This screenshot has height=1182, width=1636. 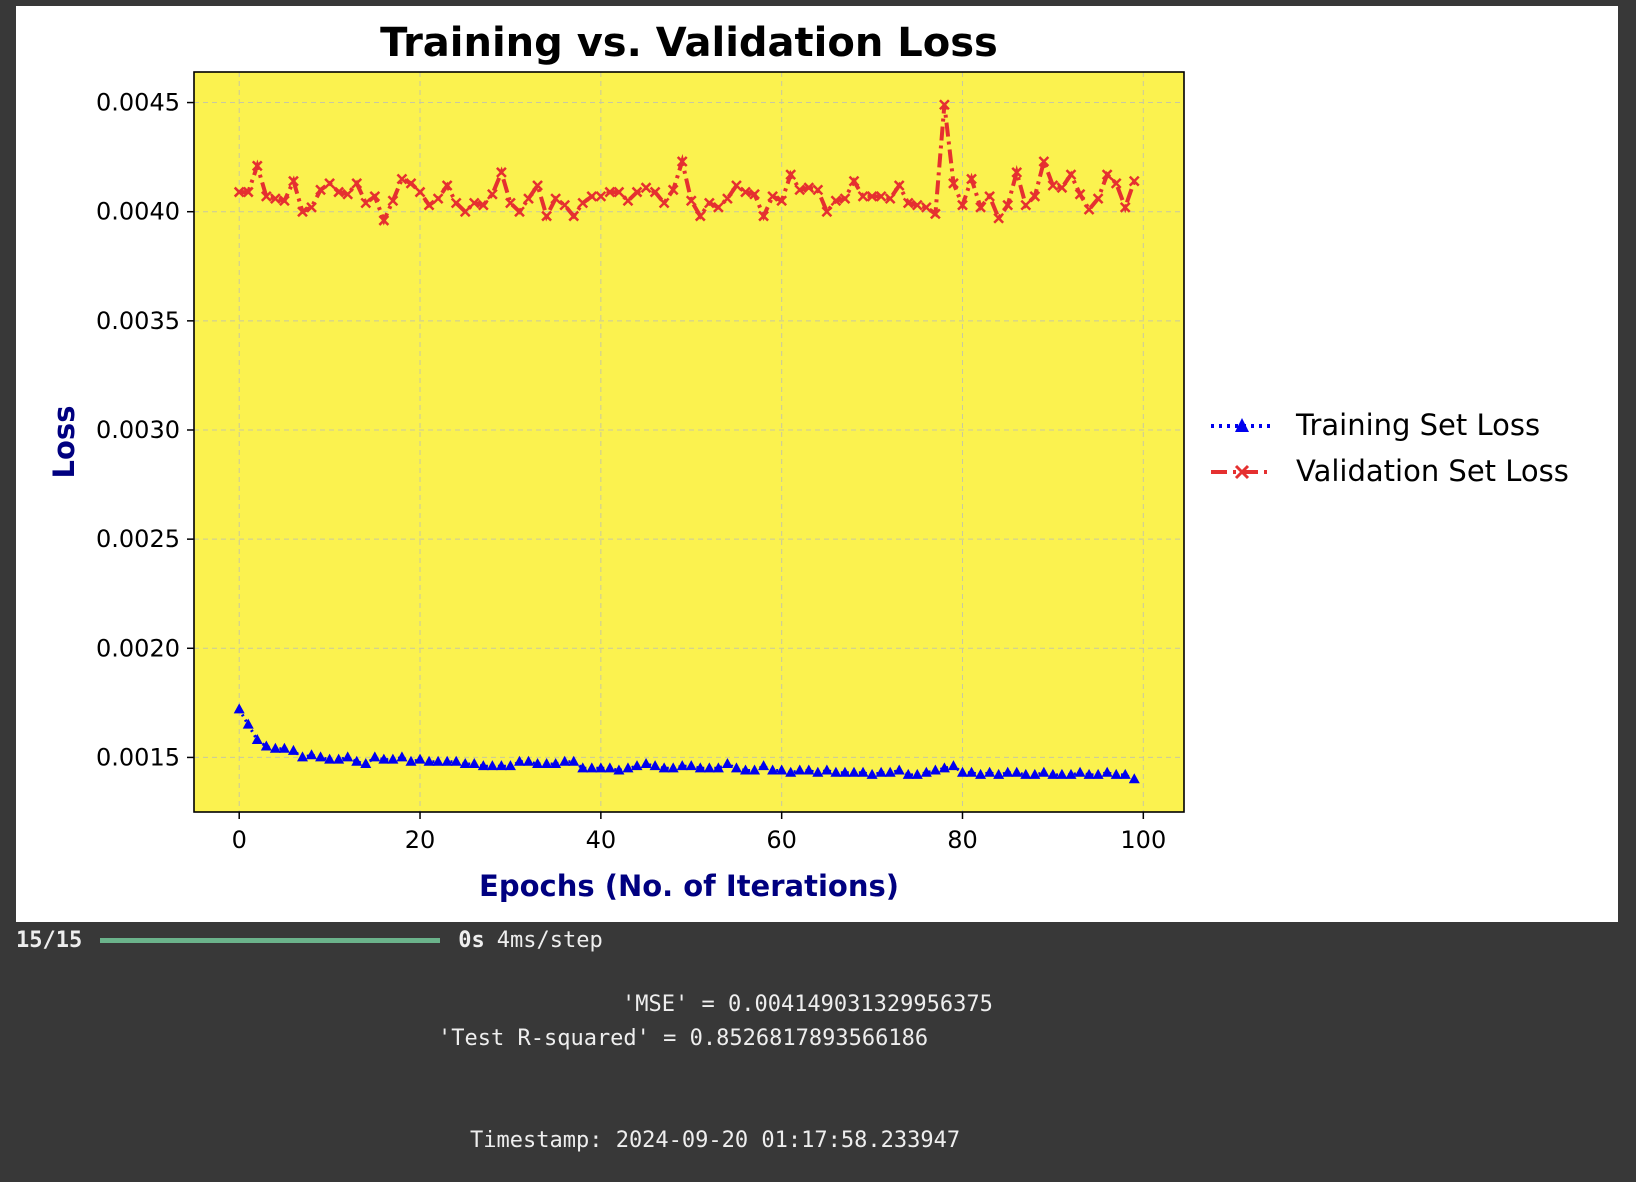 What do you see at coordinates (138, 103) in the screenshot?
I see `y-tick-label: 0.0045` at bounding box center [138, 103].